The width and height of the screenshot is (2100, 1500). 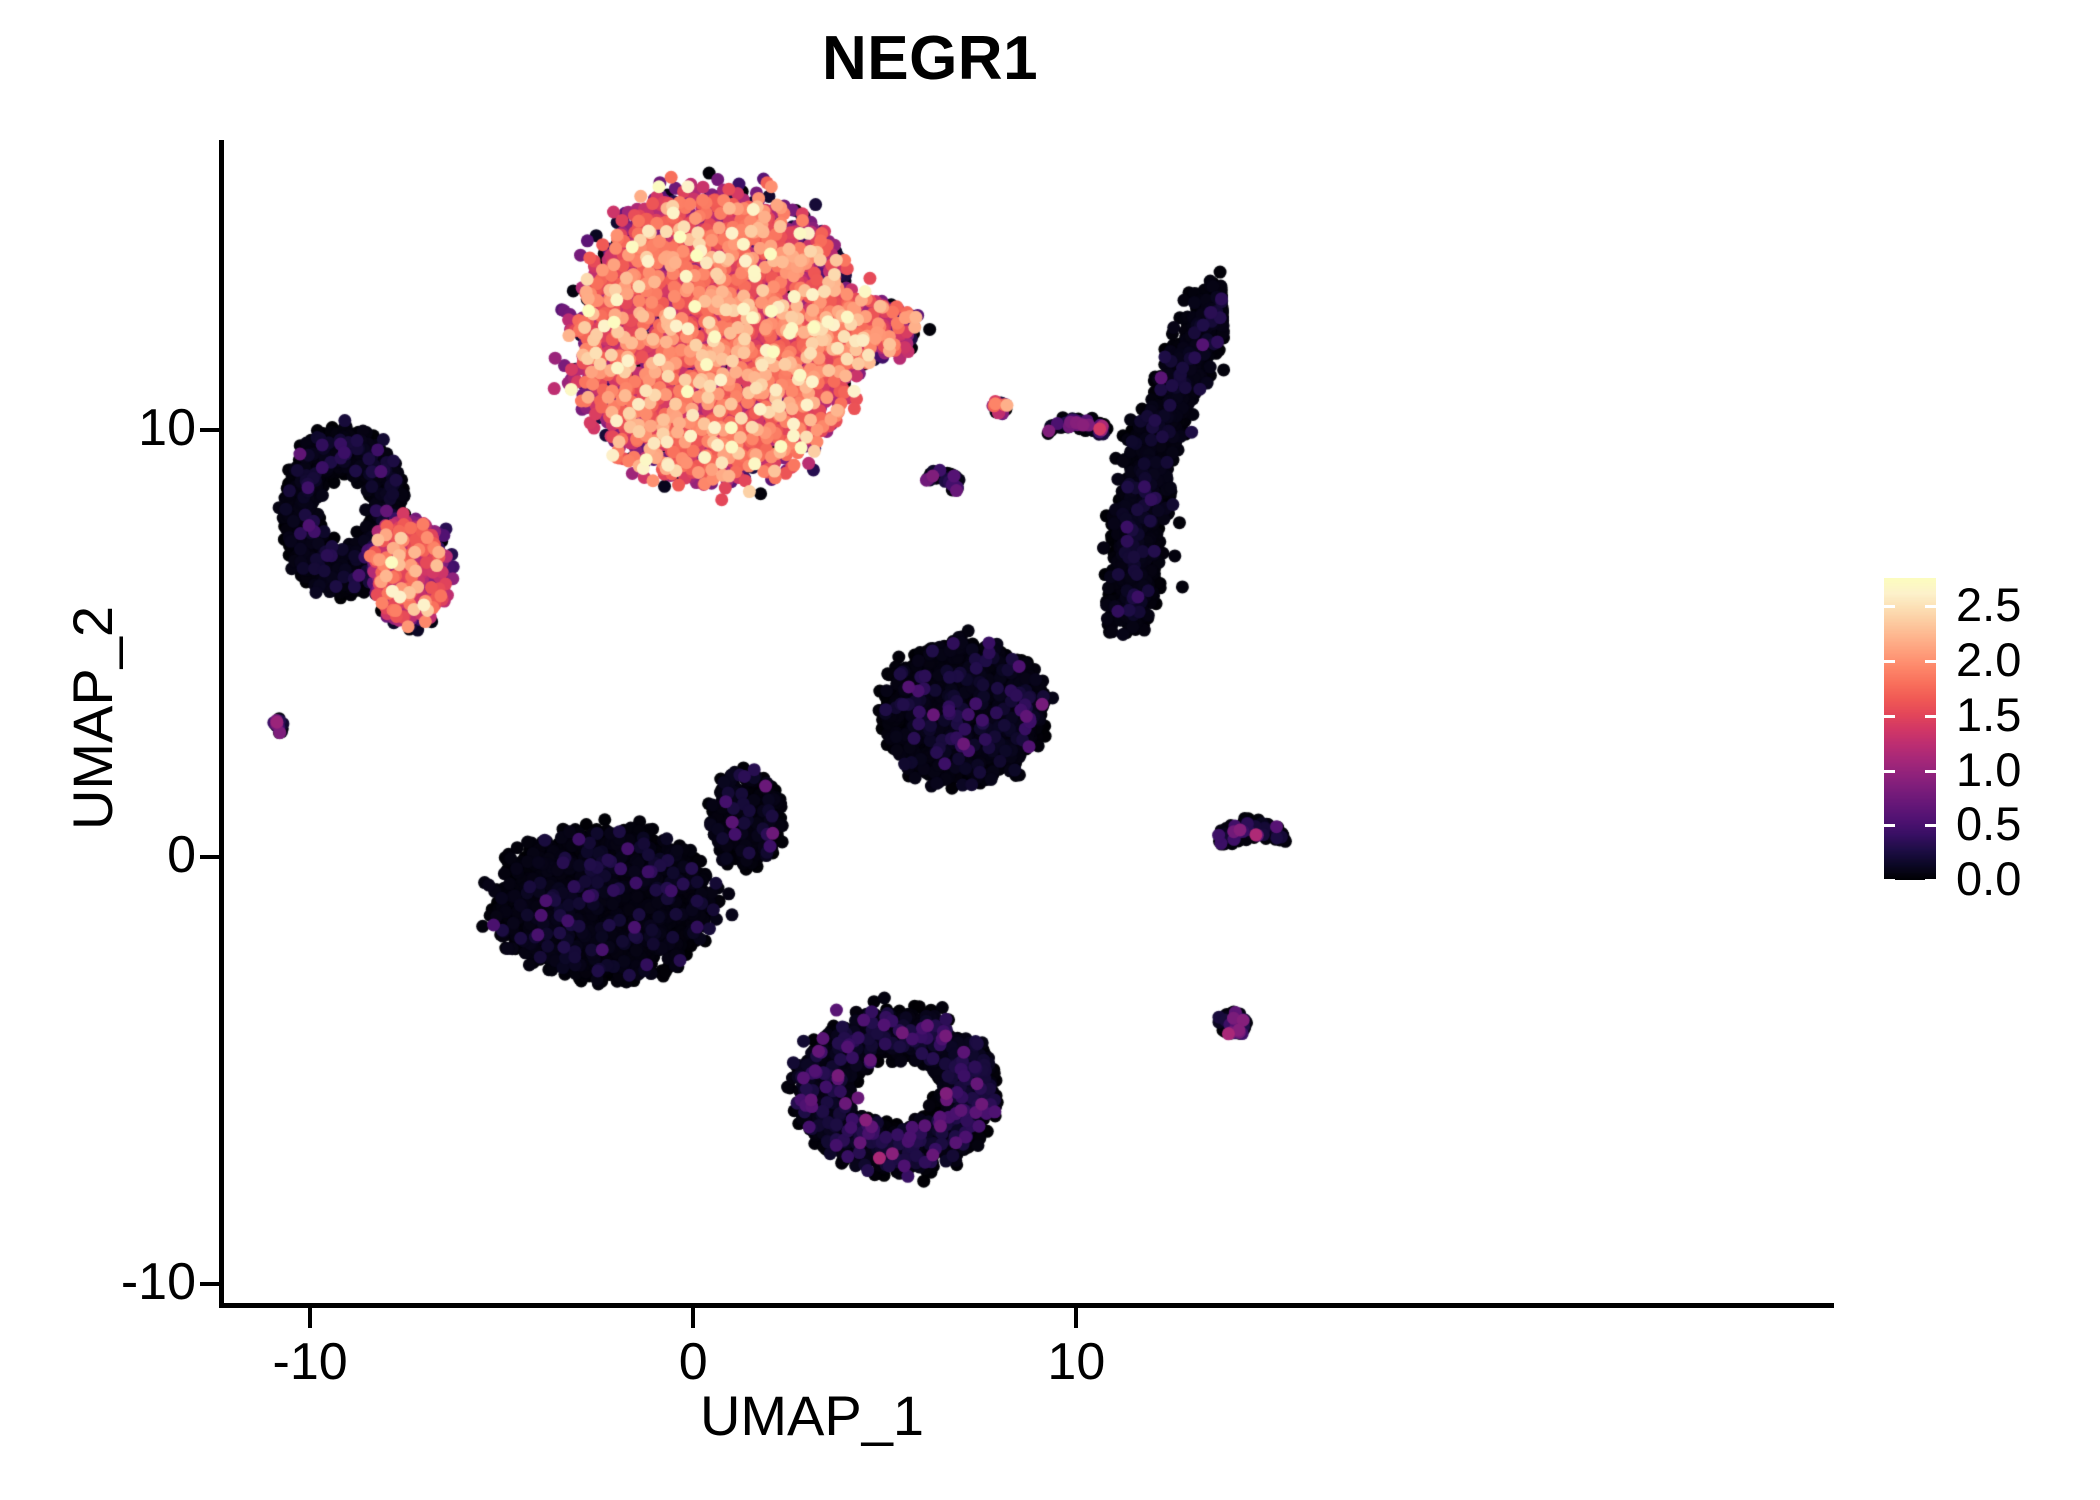 What do you see at coordinates (158, 1281) in the screenshot?
I see `y-axis-ticklabel: -10` at bounding box center [158, 1281].